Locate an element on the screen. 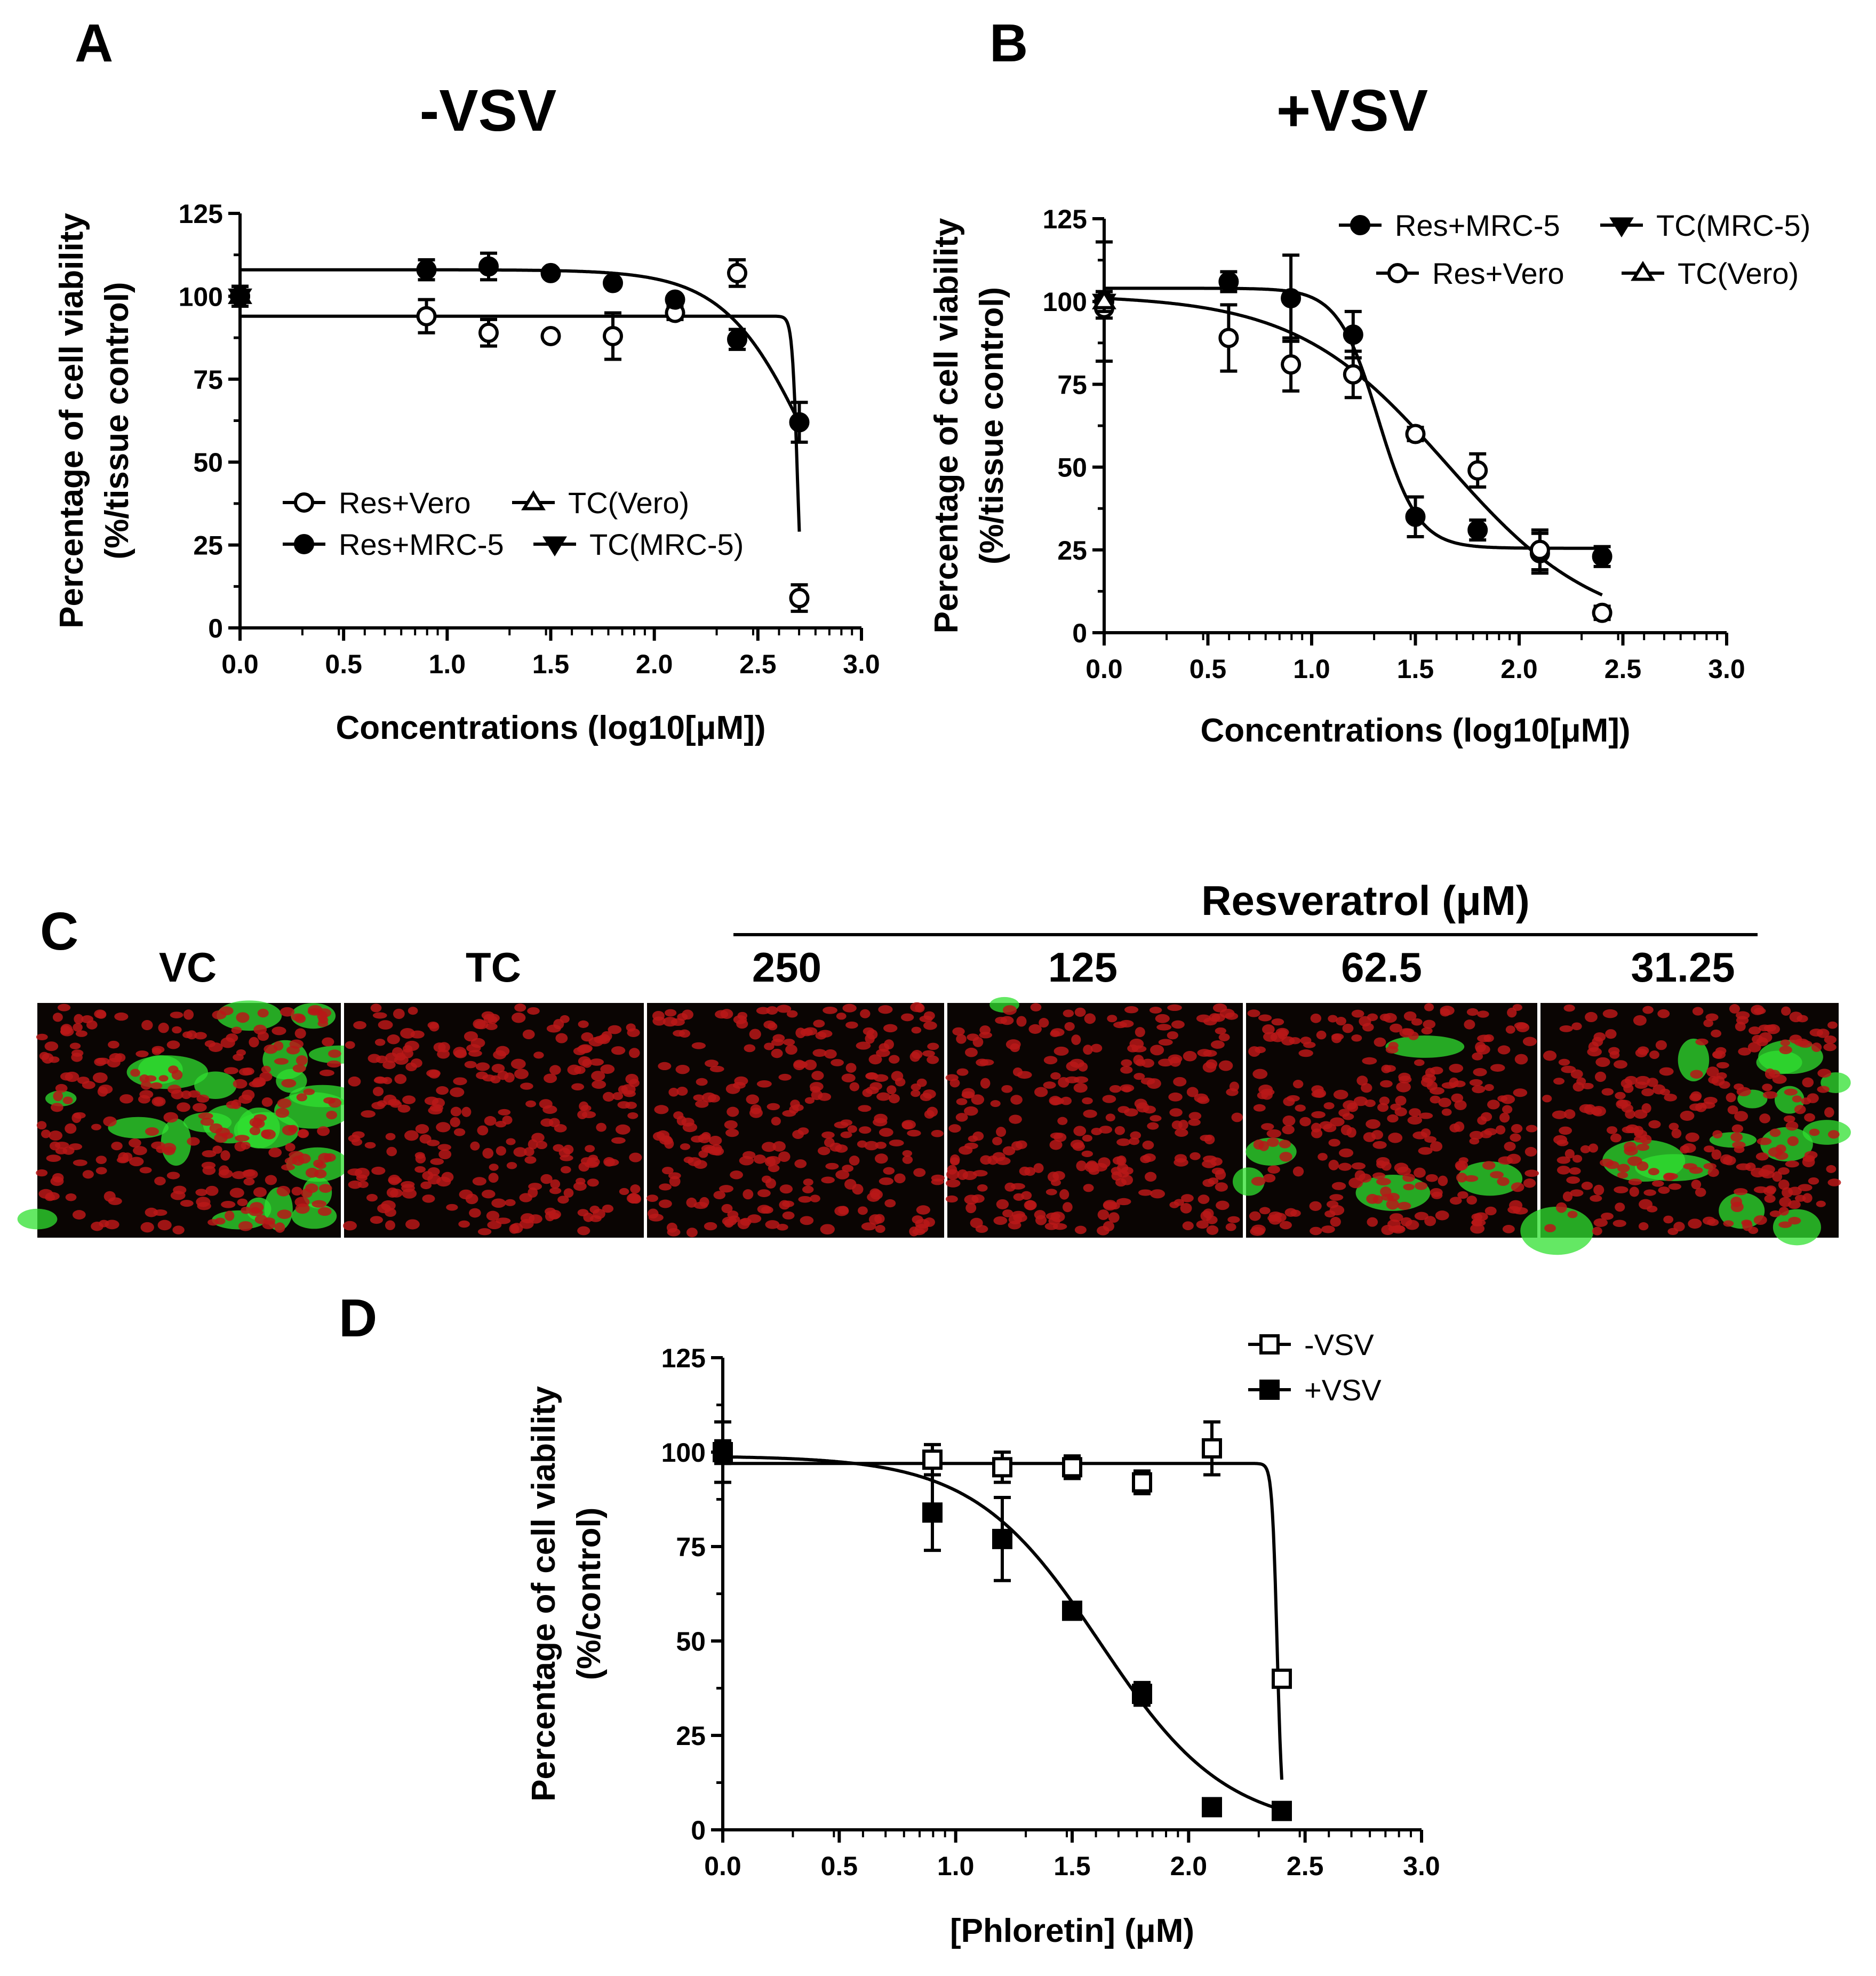  legend-label-a-tc-vero: TC(Vero) is located at coordinates (628, 503).